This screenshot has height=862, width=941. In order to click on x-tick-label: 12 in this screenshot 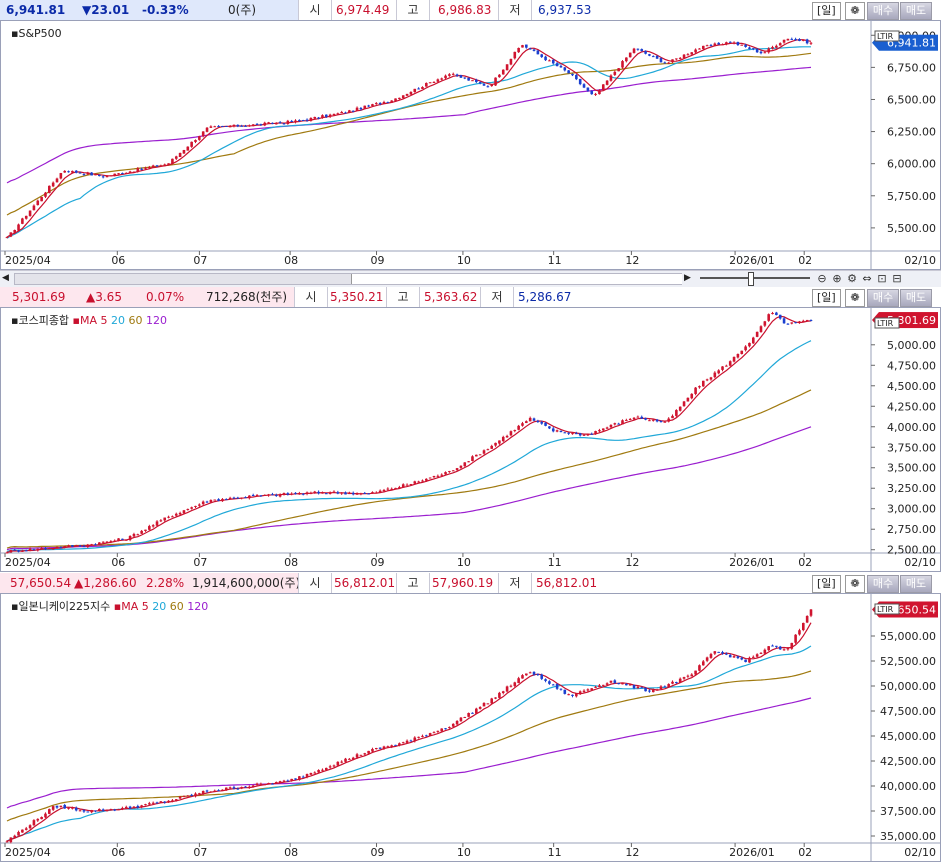, I will do `click(632, 852)`.